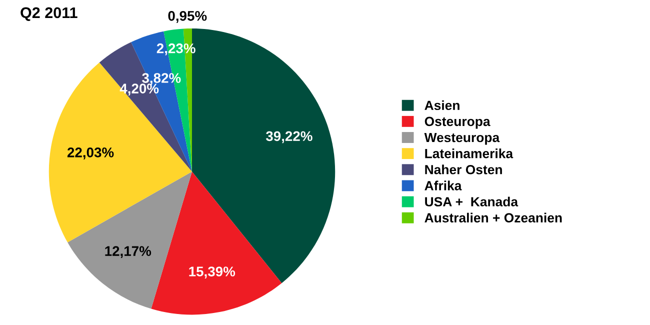 This screenshot has height=325, width=650. Describe the element at coordinates (493, 217) in the screenshot. I see `legend-label: Australien + Ozeanien` at that location.